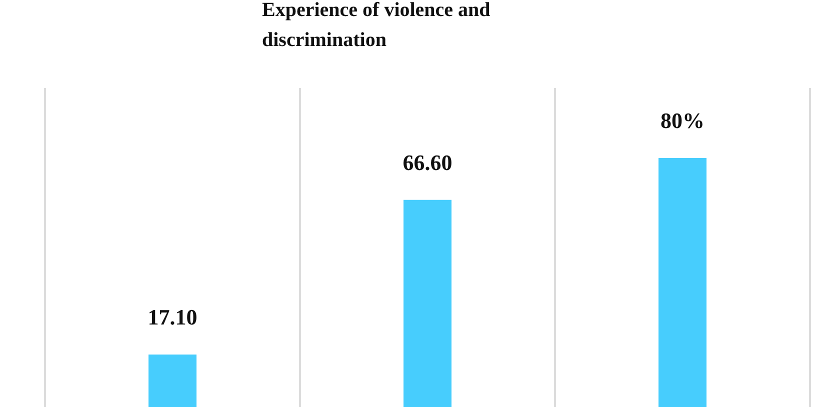 This screenshot has height=407, width=828. I want to click on data-label: 80%, so click(682, 120).